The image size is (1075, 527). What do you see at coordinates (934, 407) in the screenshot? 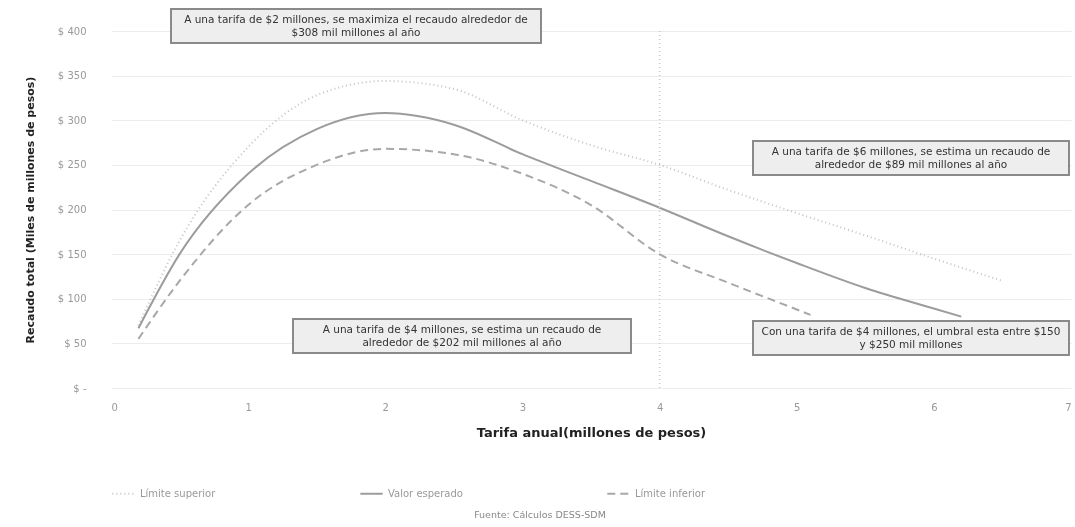
I see `x-tick-label: 6` at bounding box center [934, 407].